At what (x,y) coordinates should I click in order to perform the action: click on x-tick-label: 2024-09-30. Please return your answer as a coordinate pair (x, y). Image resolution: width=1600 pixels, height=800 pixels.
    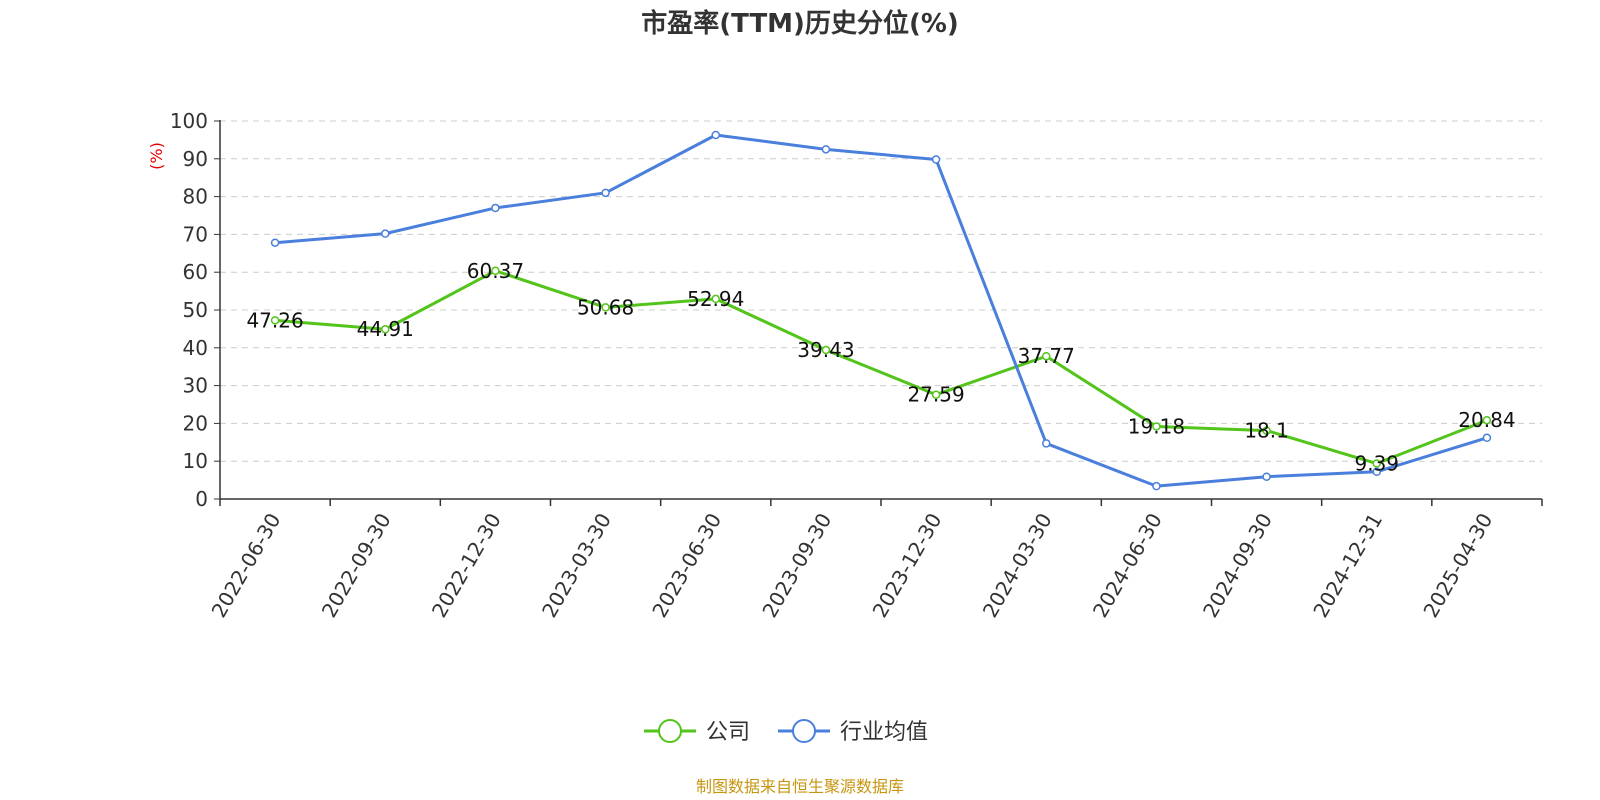
    Looking at the image, I should click on (1237, 565).